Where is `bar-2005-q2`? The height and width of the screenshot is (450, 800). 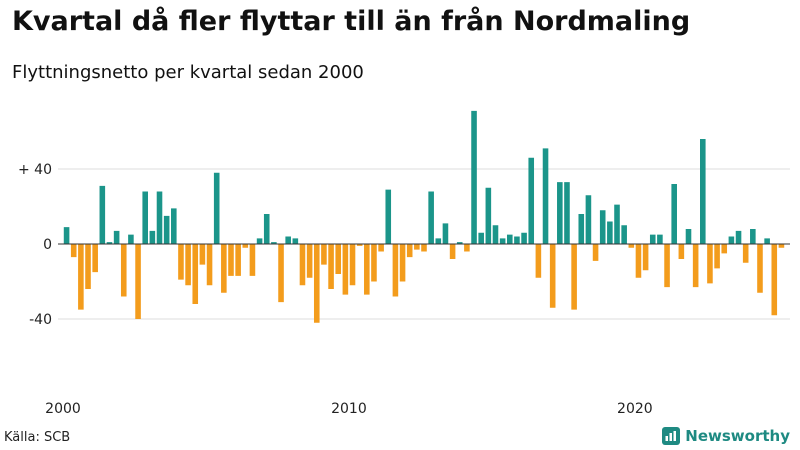
bar-2005-q2 is located at coordinates (216, 208).